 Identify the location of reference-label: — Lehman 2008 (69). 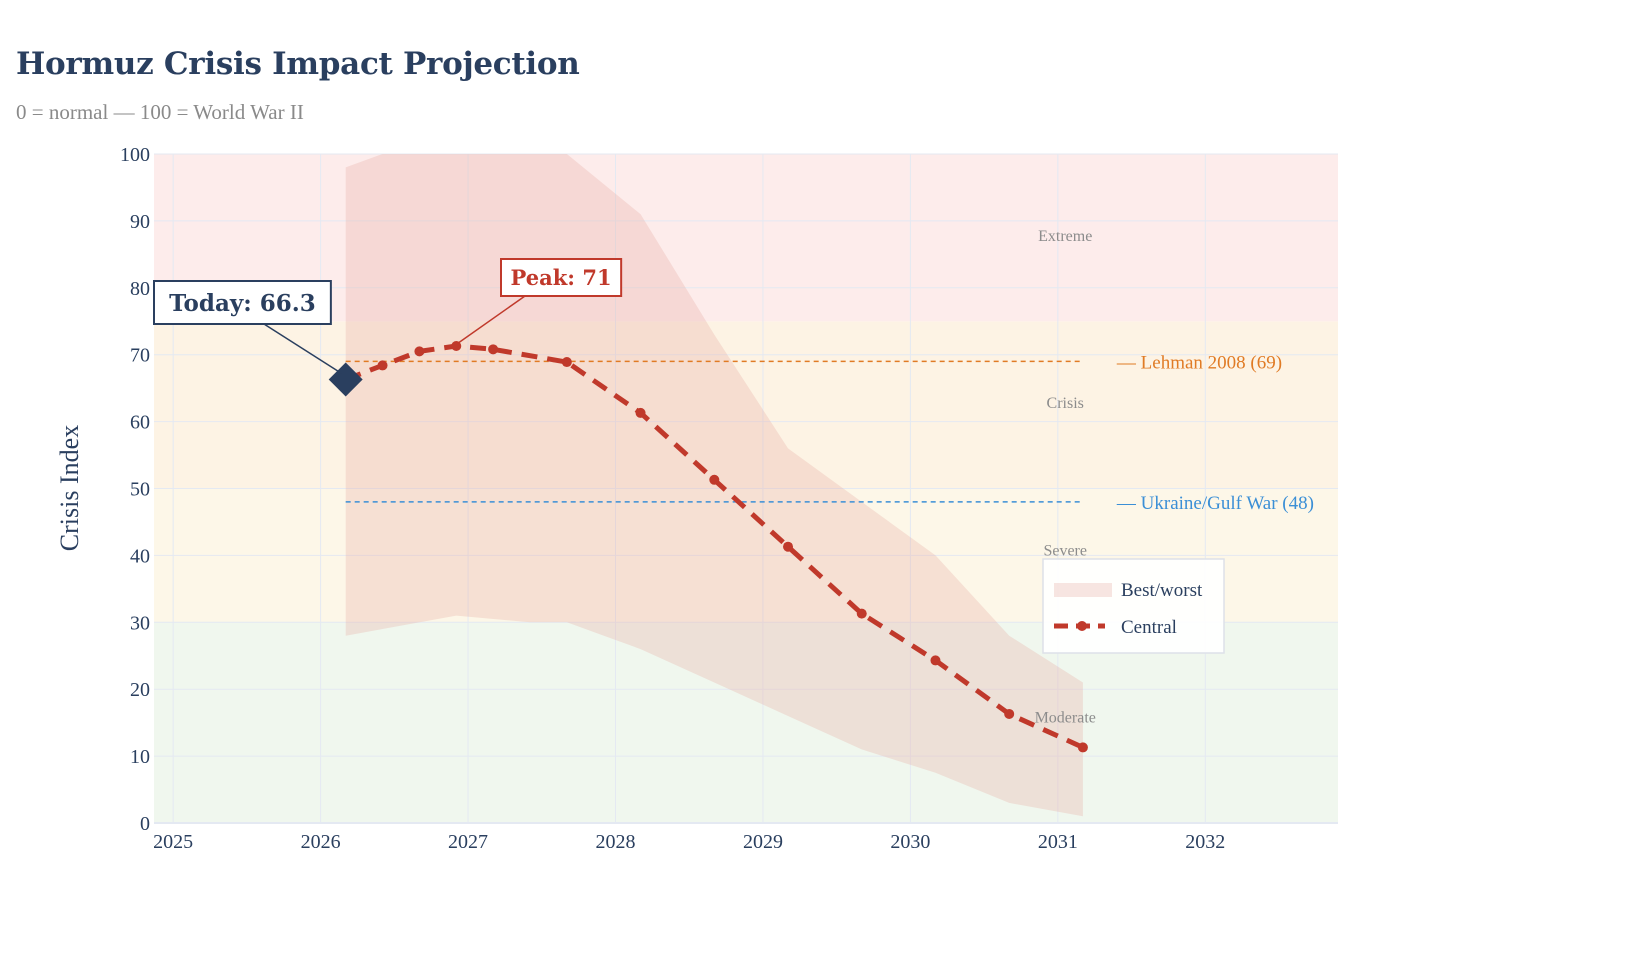
(1199, 362).